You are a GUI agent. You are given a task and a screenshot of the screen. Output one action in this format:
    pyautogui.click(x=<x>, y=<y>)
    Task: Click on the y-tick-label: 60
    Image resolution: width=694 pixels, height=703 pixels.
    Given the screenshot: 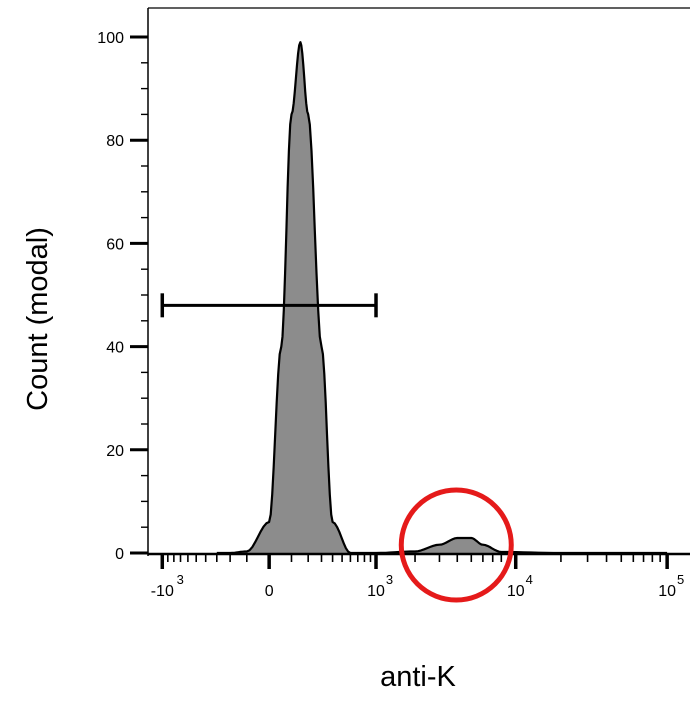 What is the action you would take?
    pyautogui.click(x=115, y=244)
    